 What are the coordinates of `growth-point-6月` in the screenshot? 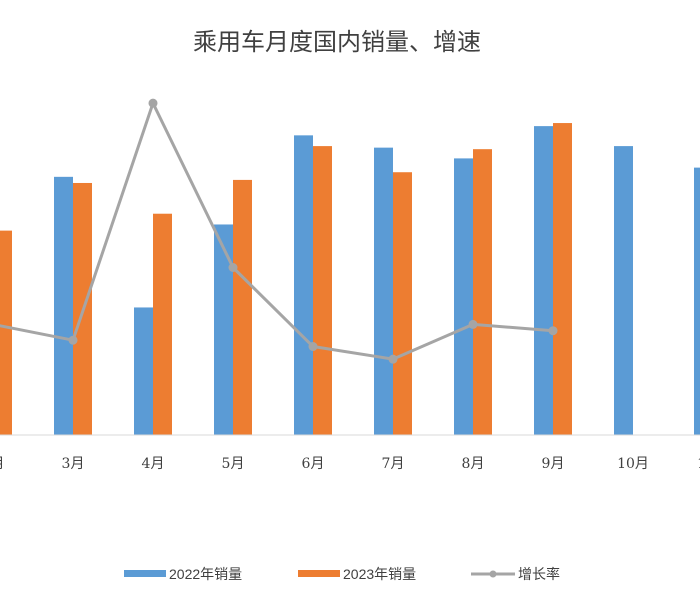 It's located at (313, 347).